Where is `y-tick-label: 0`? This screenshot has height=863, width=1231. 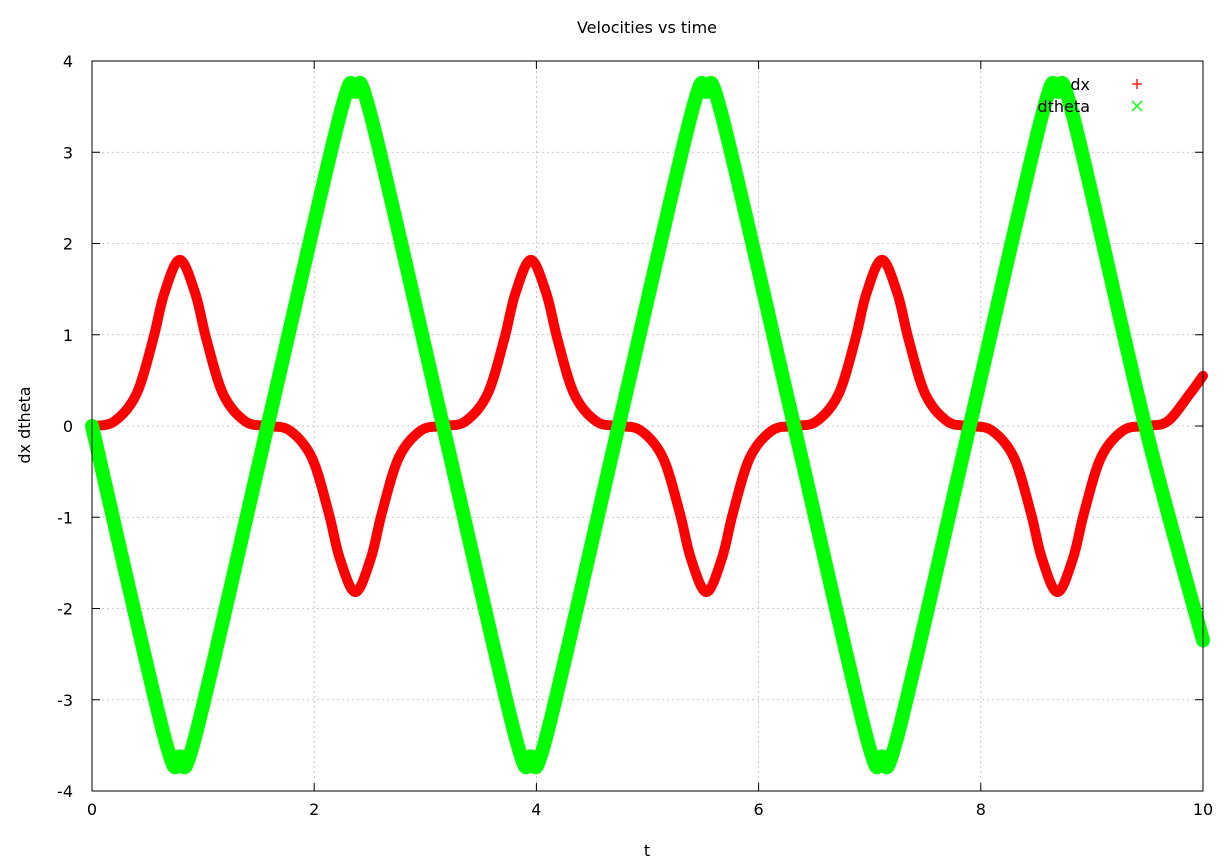 y-tick-label: 0 is located at coordinates (68, 426).